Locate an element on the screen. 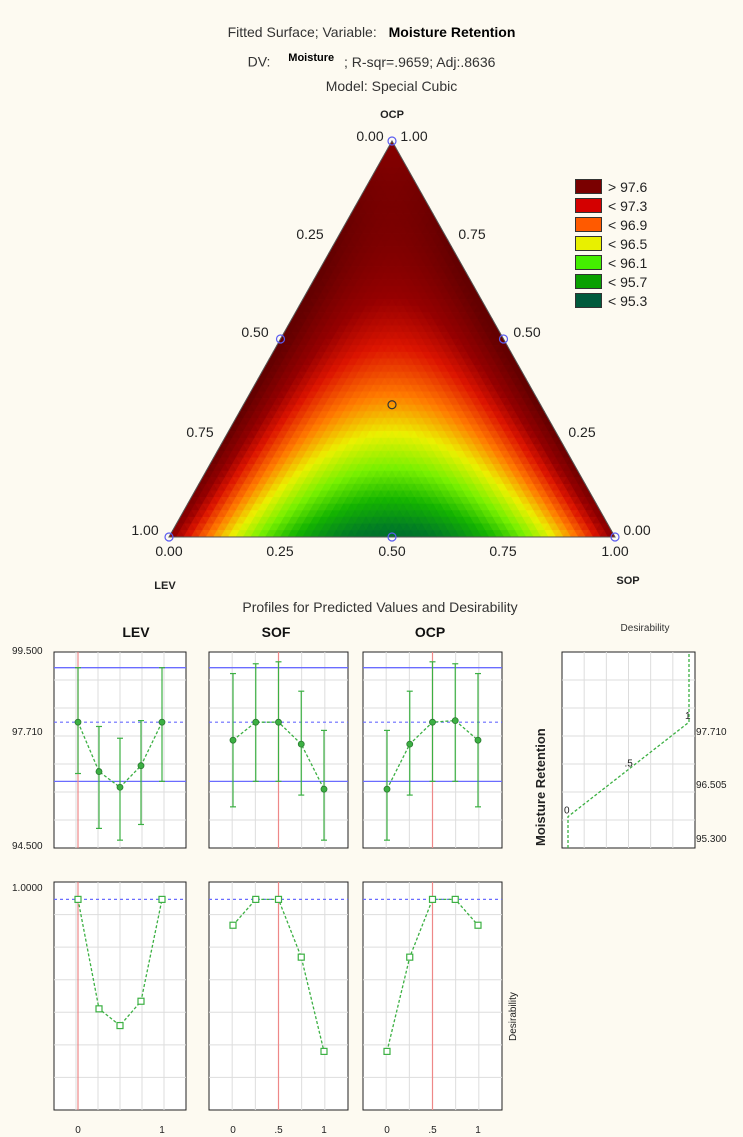  vertex-label-sop: SOP is located at coordinates (627, 581).